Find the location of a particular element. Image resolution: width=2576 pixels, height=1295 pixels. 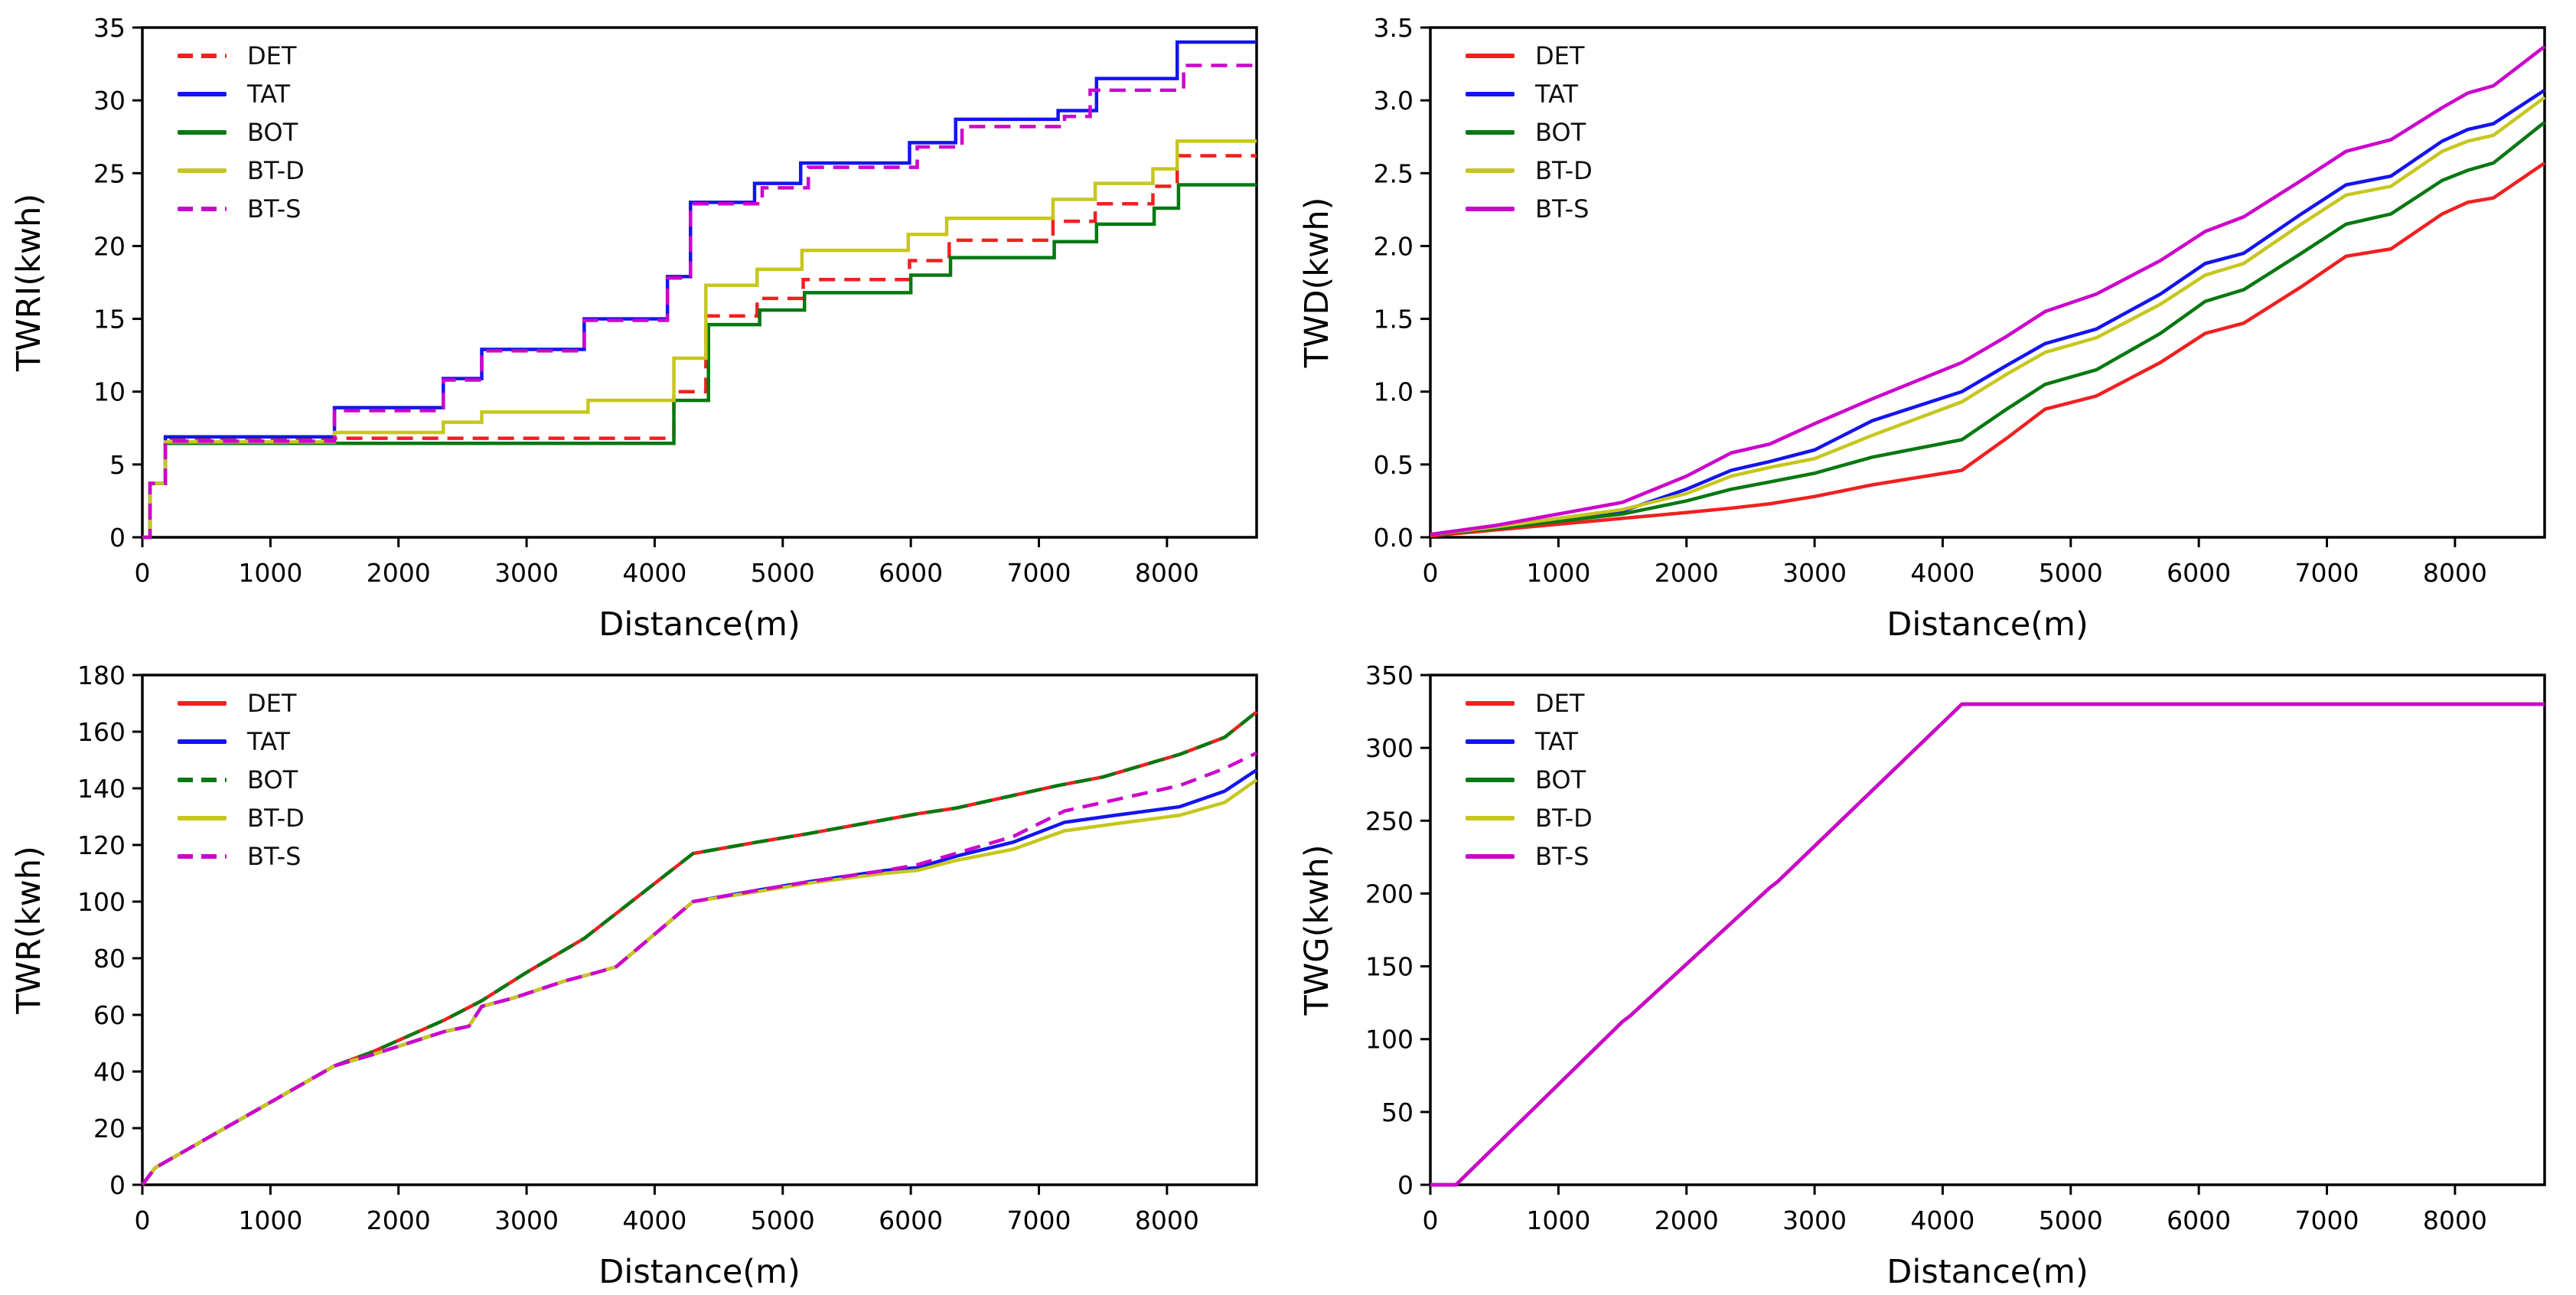

y-tick-label: 15 is located at coordinates (109, 319).